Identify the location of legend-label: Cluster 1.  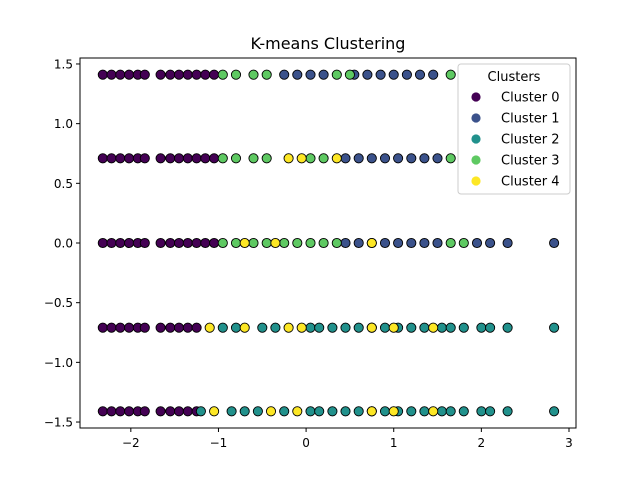
(530, 119).